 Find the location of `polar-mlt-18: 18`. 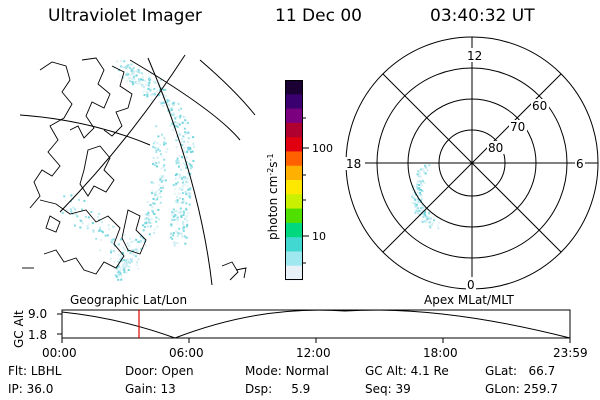

polar-mlt-18: 18 is located at coordinates (353, 164).